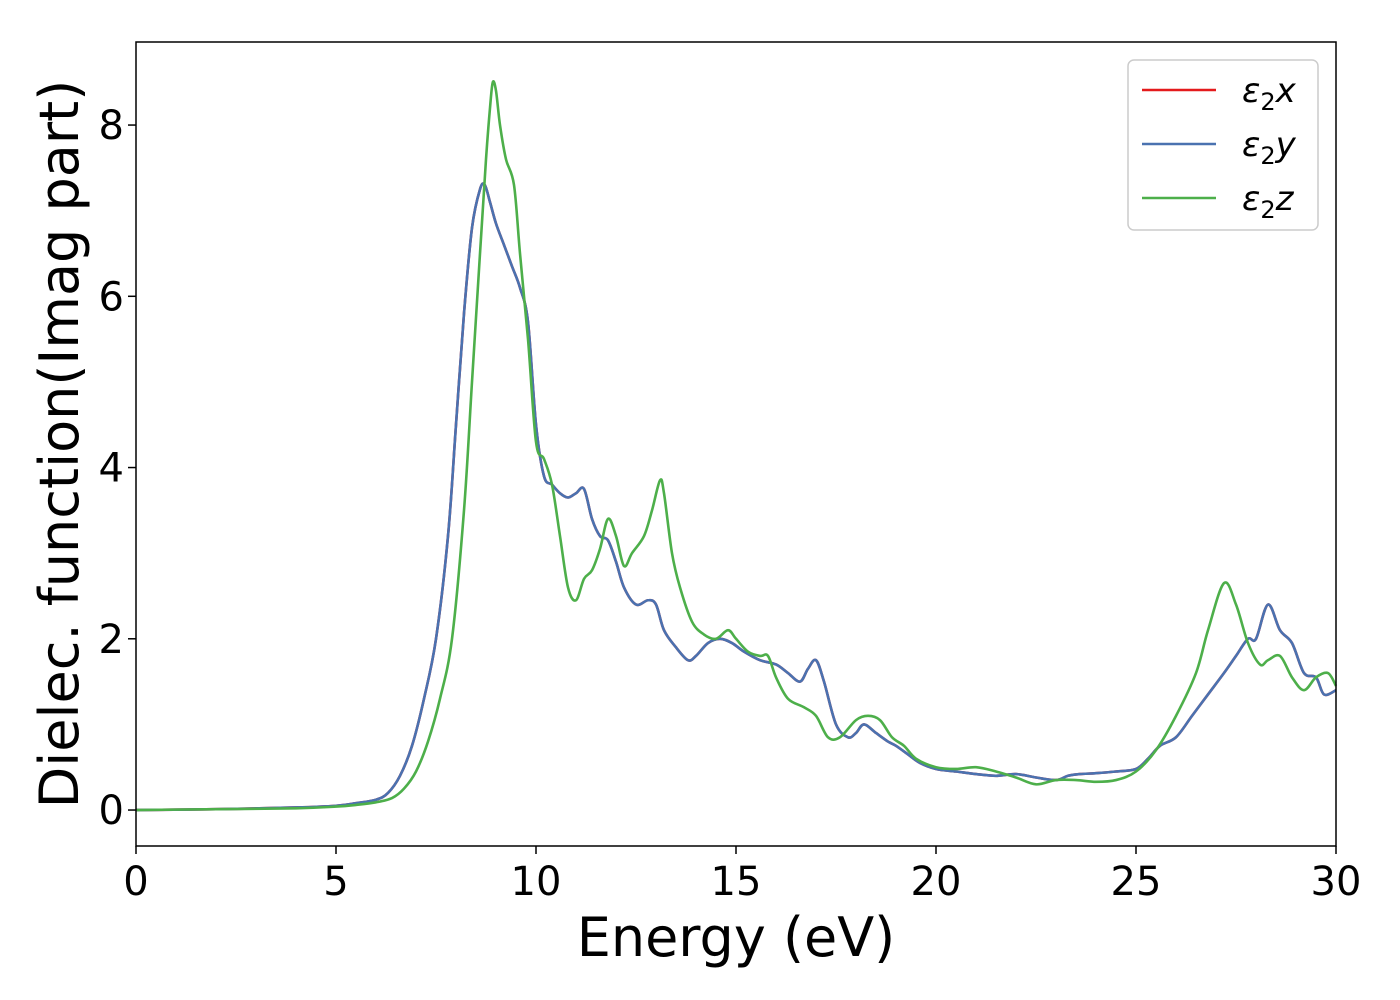 The width and height of the screenshot is (1400, 1000). I want to click on legend-label: ε2x, so click(1269, 93).